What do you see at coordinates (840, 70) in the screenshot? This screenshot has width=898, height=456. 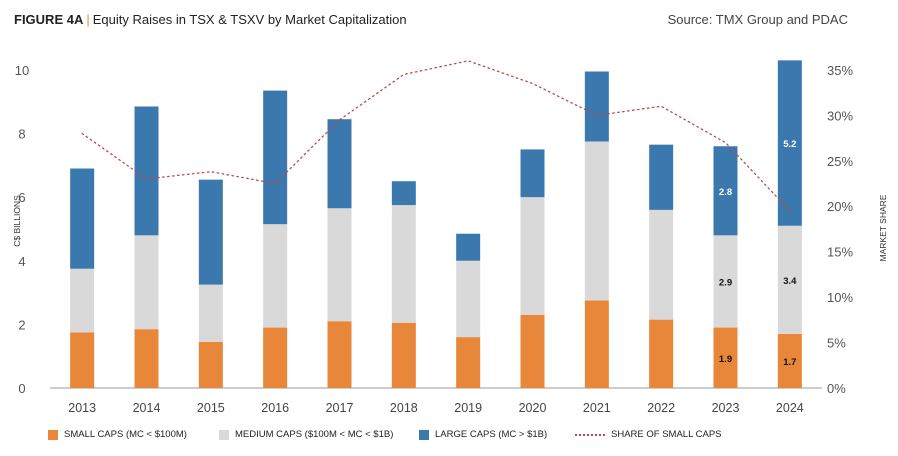 I see `y2-tick-label: 35%` at bounding box center [840, 70].